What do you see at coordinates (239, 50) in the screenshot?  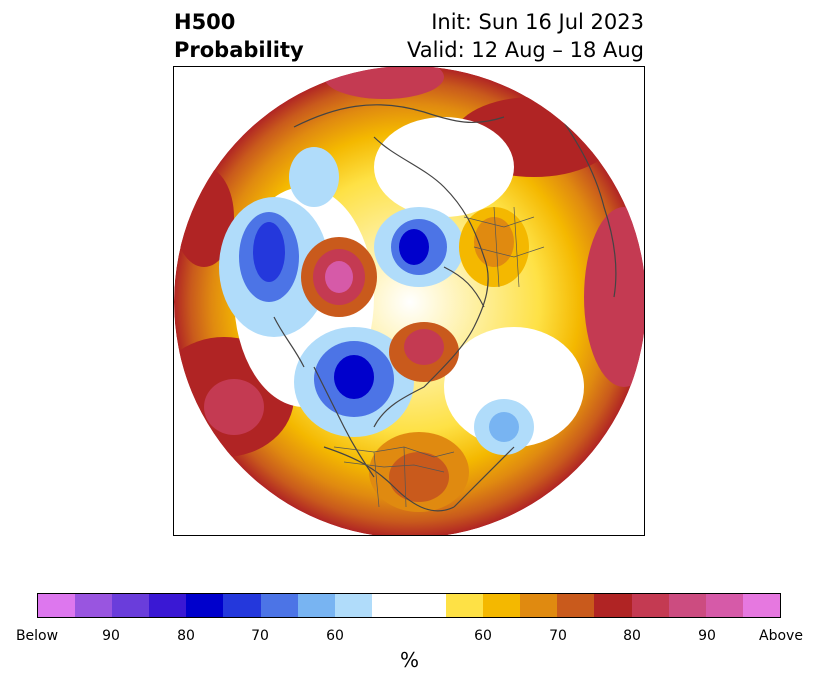 I see `title-product: Probability` at bounding box center [239, 50].